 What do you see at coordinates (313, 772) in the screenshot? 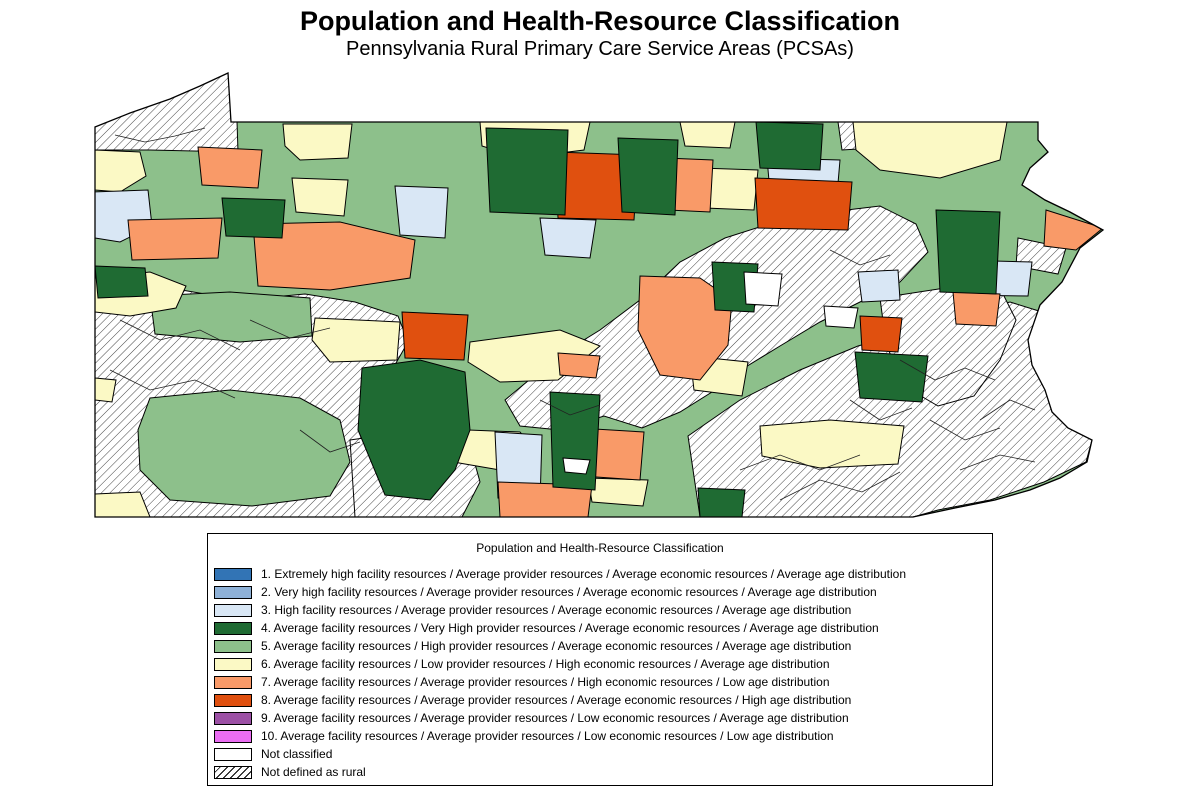
I see `legend-label: Not defined as rural` at bounding box center [313, 772].